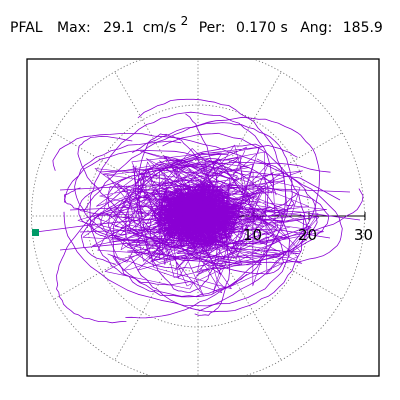 Image resolution: width=400 pixels, height=400 pixels. Describe the element at coordinates (252, 235) in the screenshot. I see `radial-tick-label-10: 10` at that location.